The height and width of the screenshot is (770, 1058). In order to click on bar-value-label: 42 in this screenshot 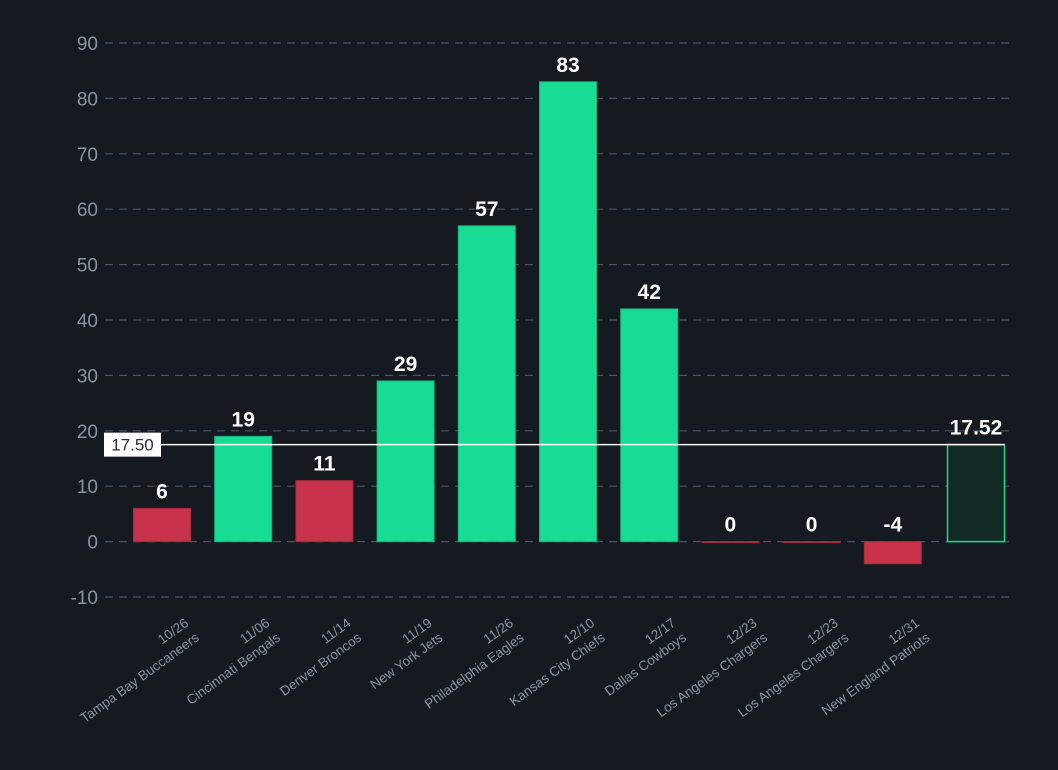, I will do `click(649, 292)`.